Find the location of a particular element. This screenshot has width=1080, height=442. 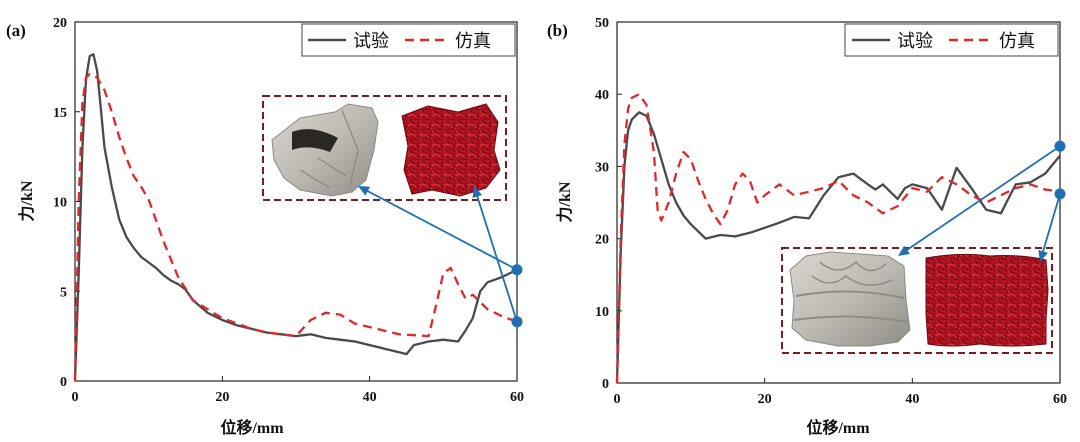

panel-b-y-tick-label: 30 is located at coordinates (602, 167).